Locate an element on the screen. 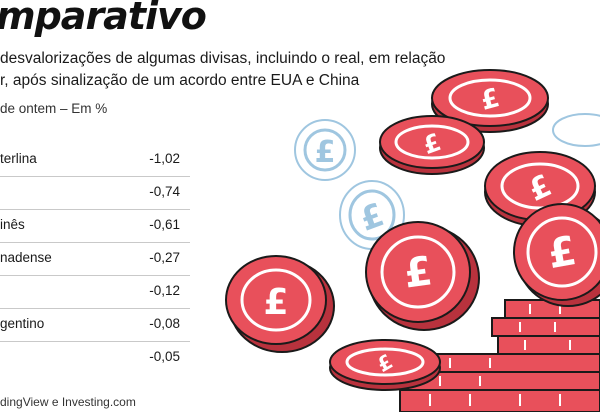 The height and width of the screenshot is (412, 600). row-value: -0,05 is located at coordinates (164, 356).